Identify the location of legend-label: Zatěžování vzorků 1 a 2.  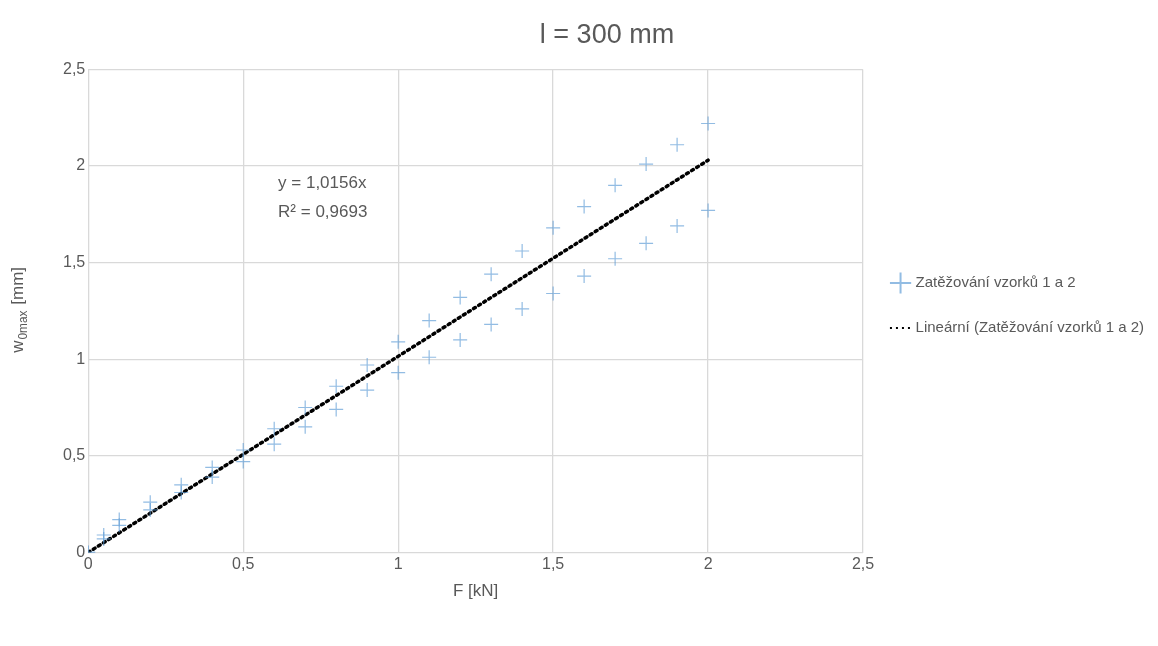
(995, 282).